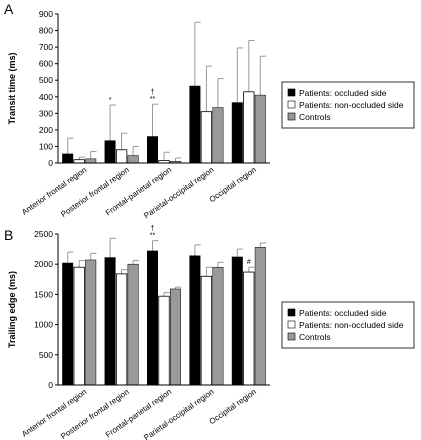  Describe the element at coordinates (46, 64) in the screenshot. I see `y-tick-label: 600` at that location.